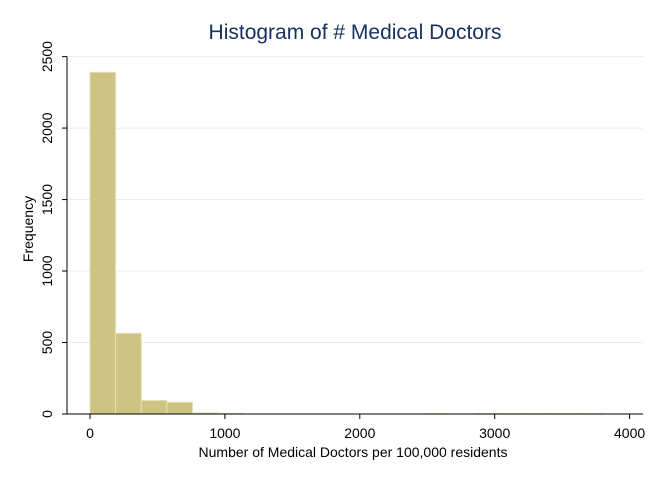  I want to click on y-tick-label: 2000, so click(47, 127).